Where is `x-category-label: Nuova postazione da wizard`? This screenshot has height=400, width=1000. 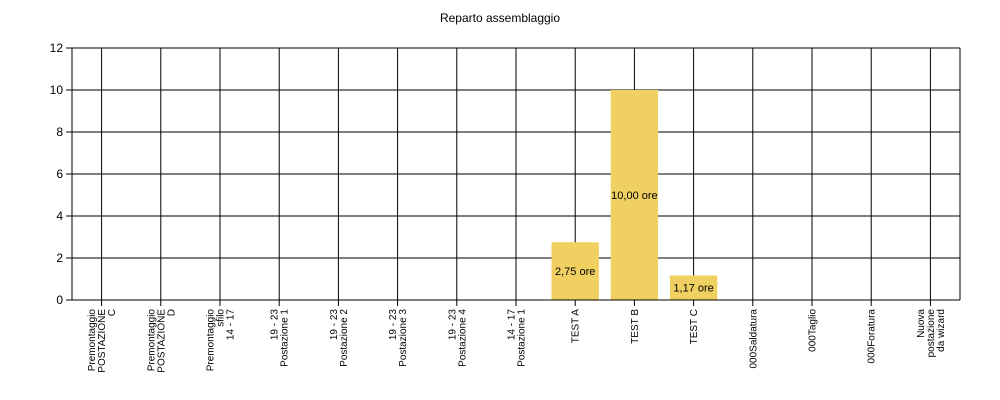
x-category-label: Nuova postazione da wizard is located at coordinates (931, 333).